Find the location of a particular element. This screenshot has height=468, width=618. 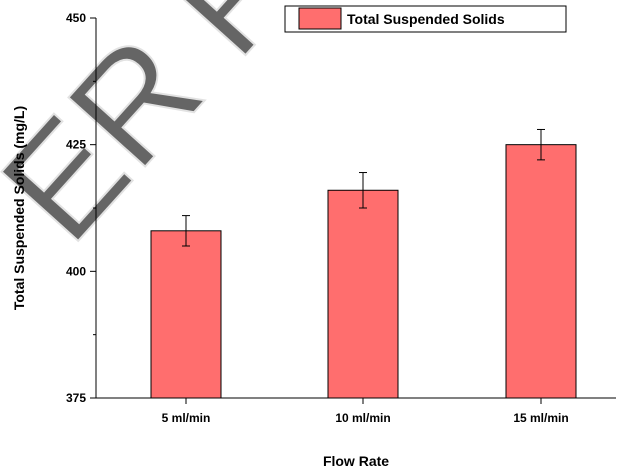

x-tick-label: 5 ml/min is located at coordinates (186, 418).